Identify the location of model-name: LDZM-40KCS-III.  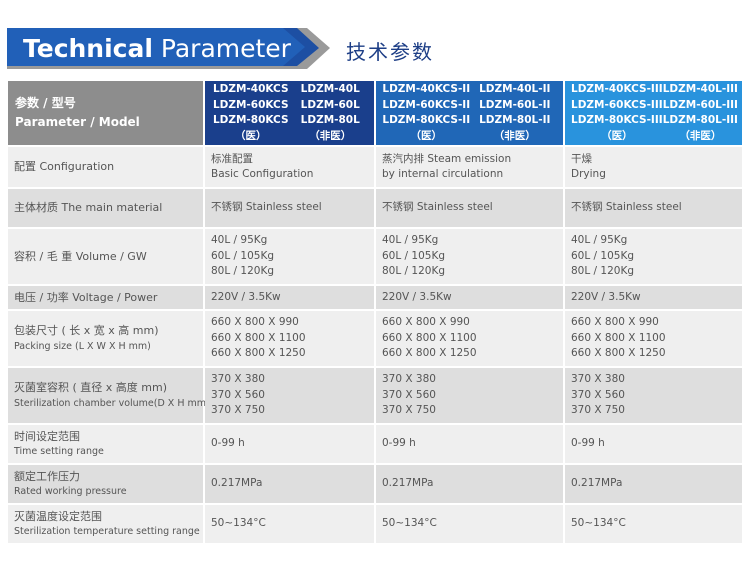
(617, 89).